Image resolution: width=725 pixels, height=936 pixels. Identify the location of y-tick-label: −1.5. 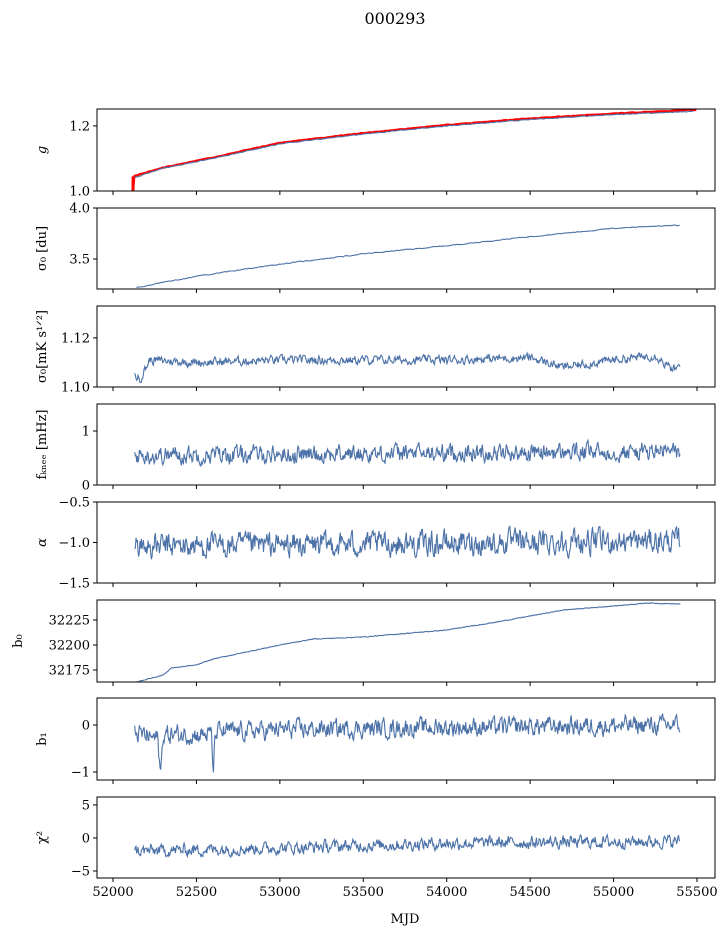
(74, 584).